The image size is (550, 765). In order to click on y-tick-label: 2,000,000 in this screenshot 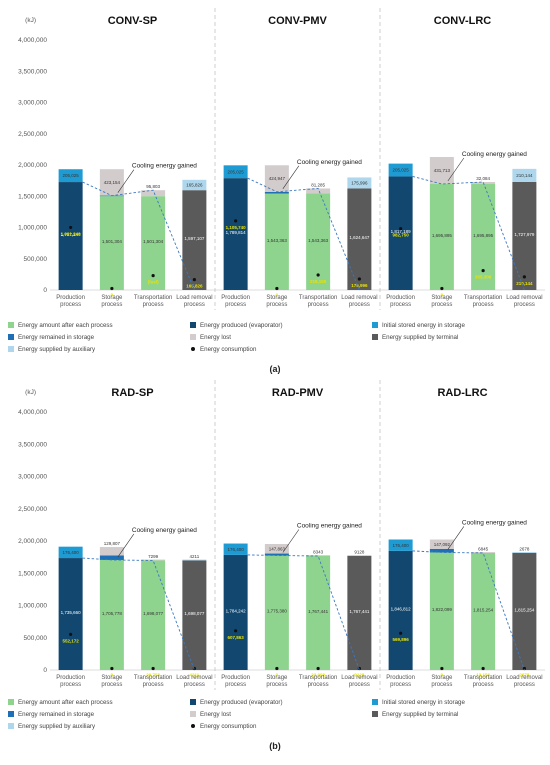, I will do `click(32, 165)`.